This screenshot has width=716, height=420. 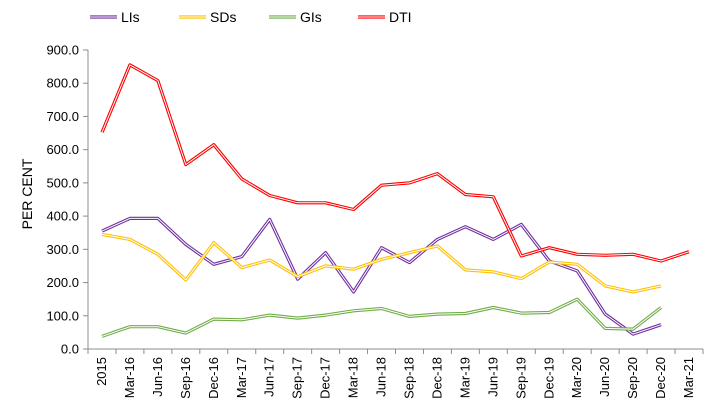 I want to click on y-tick-label: 300.0, so click(x=62, y=249).